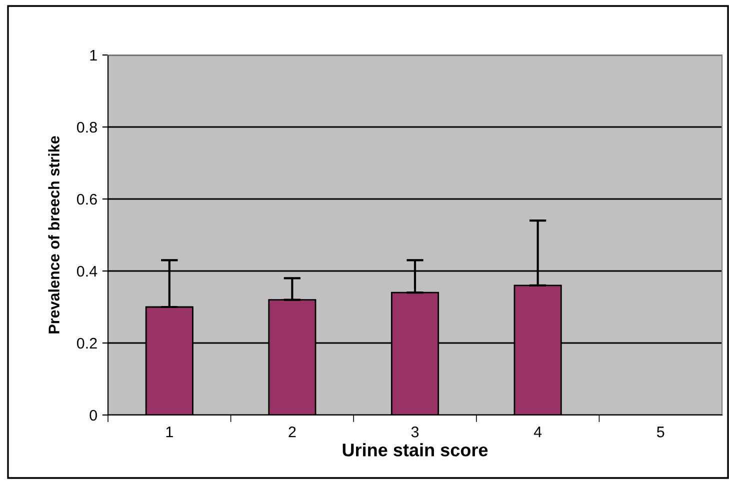 The width and height of the screenshot is (729, 484). What do you see at coordinates (93, 415) in the screenshot?
I see `y-tick-label: 0` at bounding box center [93, 415].